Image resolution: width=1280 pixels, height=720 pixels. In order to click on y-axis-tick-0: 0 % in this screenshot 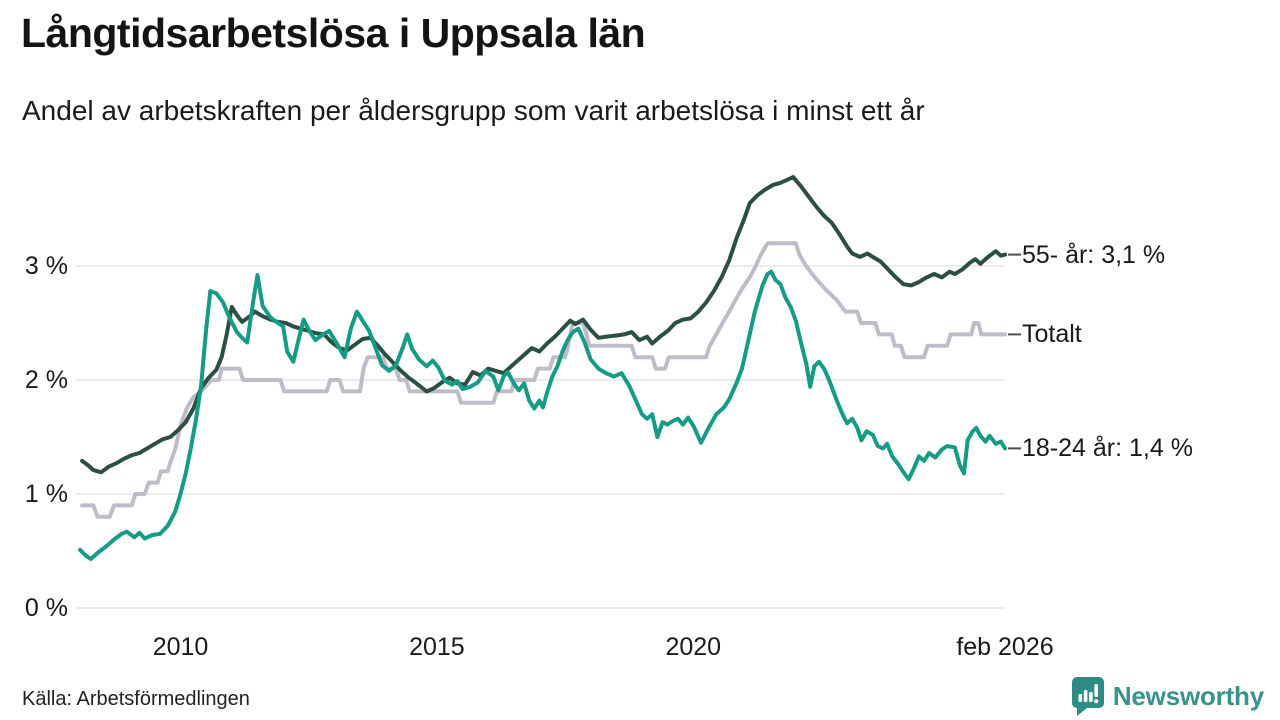, I will do `click(46, 608)`.